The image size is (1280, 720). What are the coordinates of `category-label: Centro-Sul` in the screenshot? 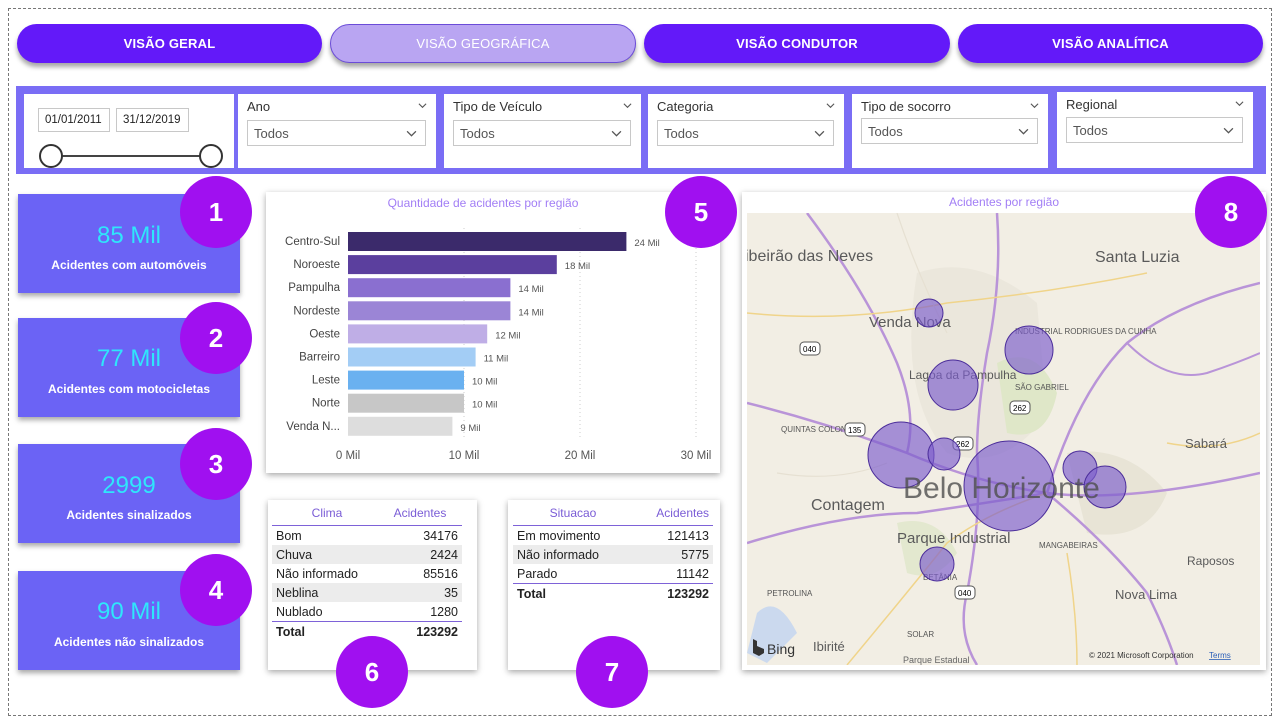 It's located at (312, 242).